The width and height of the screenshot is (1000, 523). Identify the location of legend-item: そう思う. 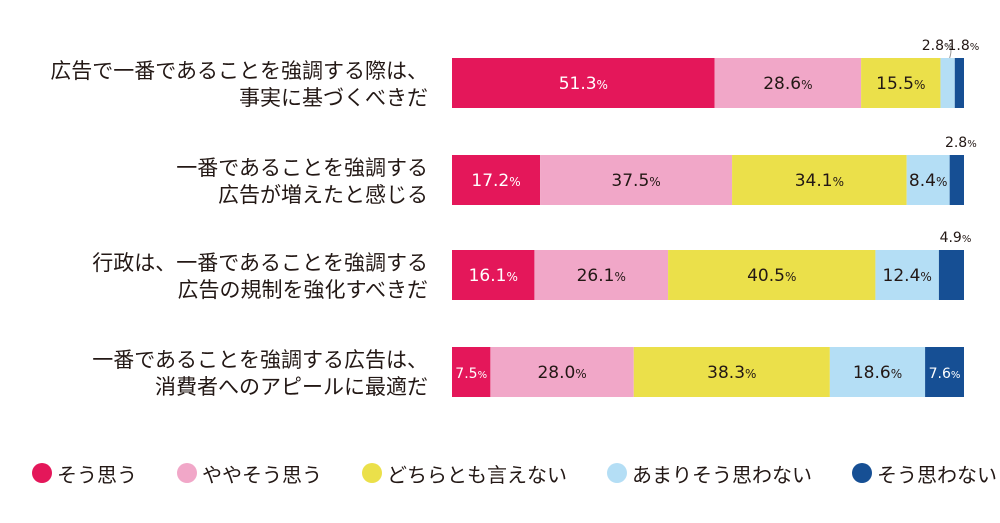
(84, 473).